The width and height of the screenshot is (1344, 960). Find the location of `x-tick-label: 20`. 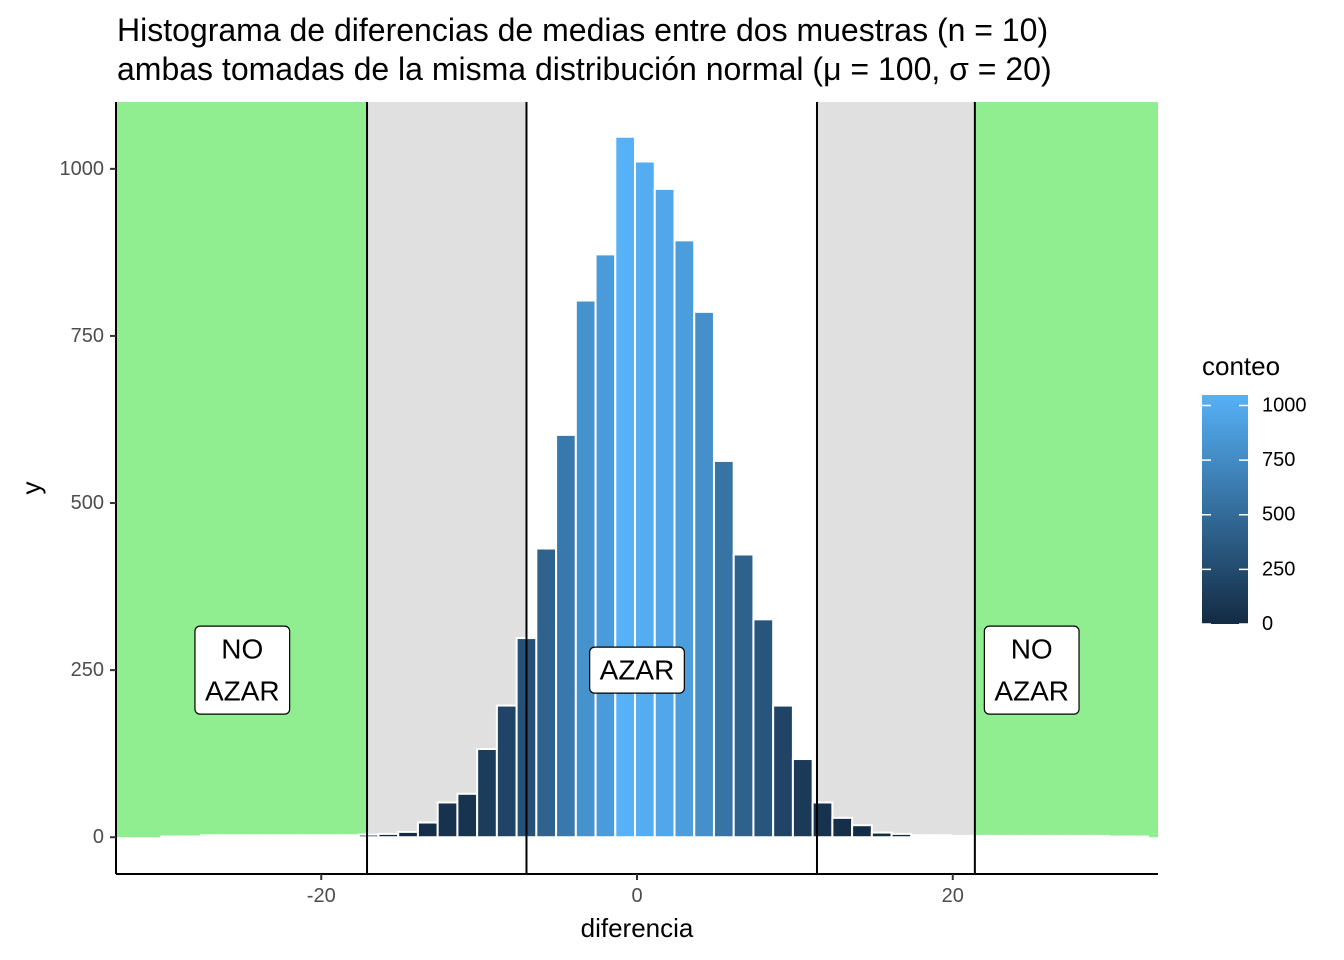

x-tick-label: 20 is located at coordinates (953, 896).